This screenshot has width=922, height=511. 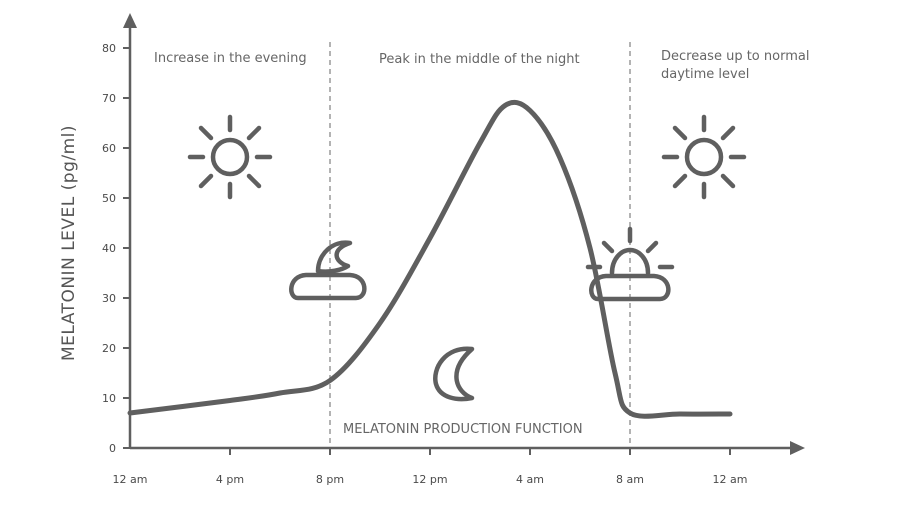 I want to click on y-axis-label: MELATONIN LEVEL (pg/ml), so click(x=69, y=243).